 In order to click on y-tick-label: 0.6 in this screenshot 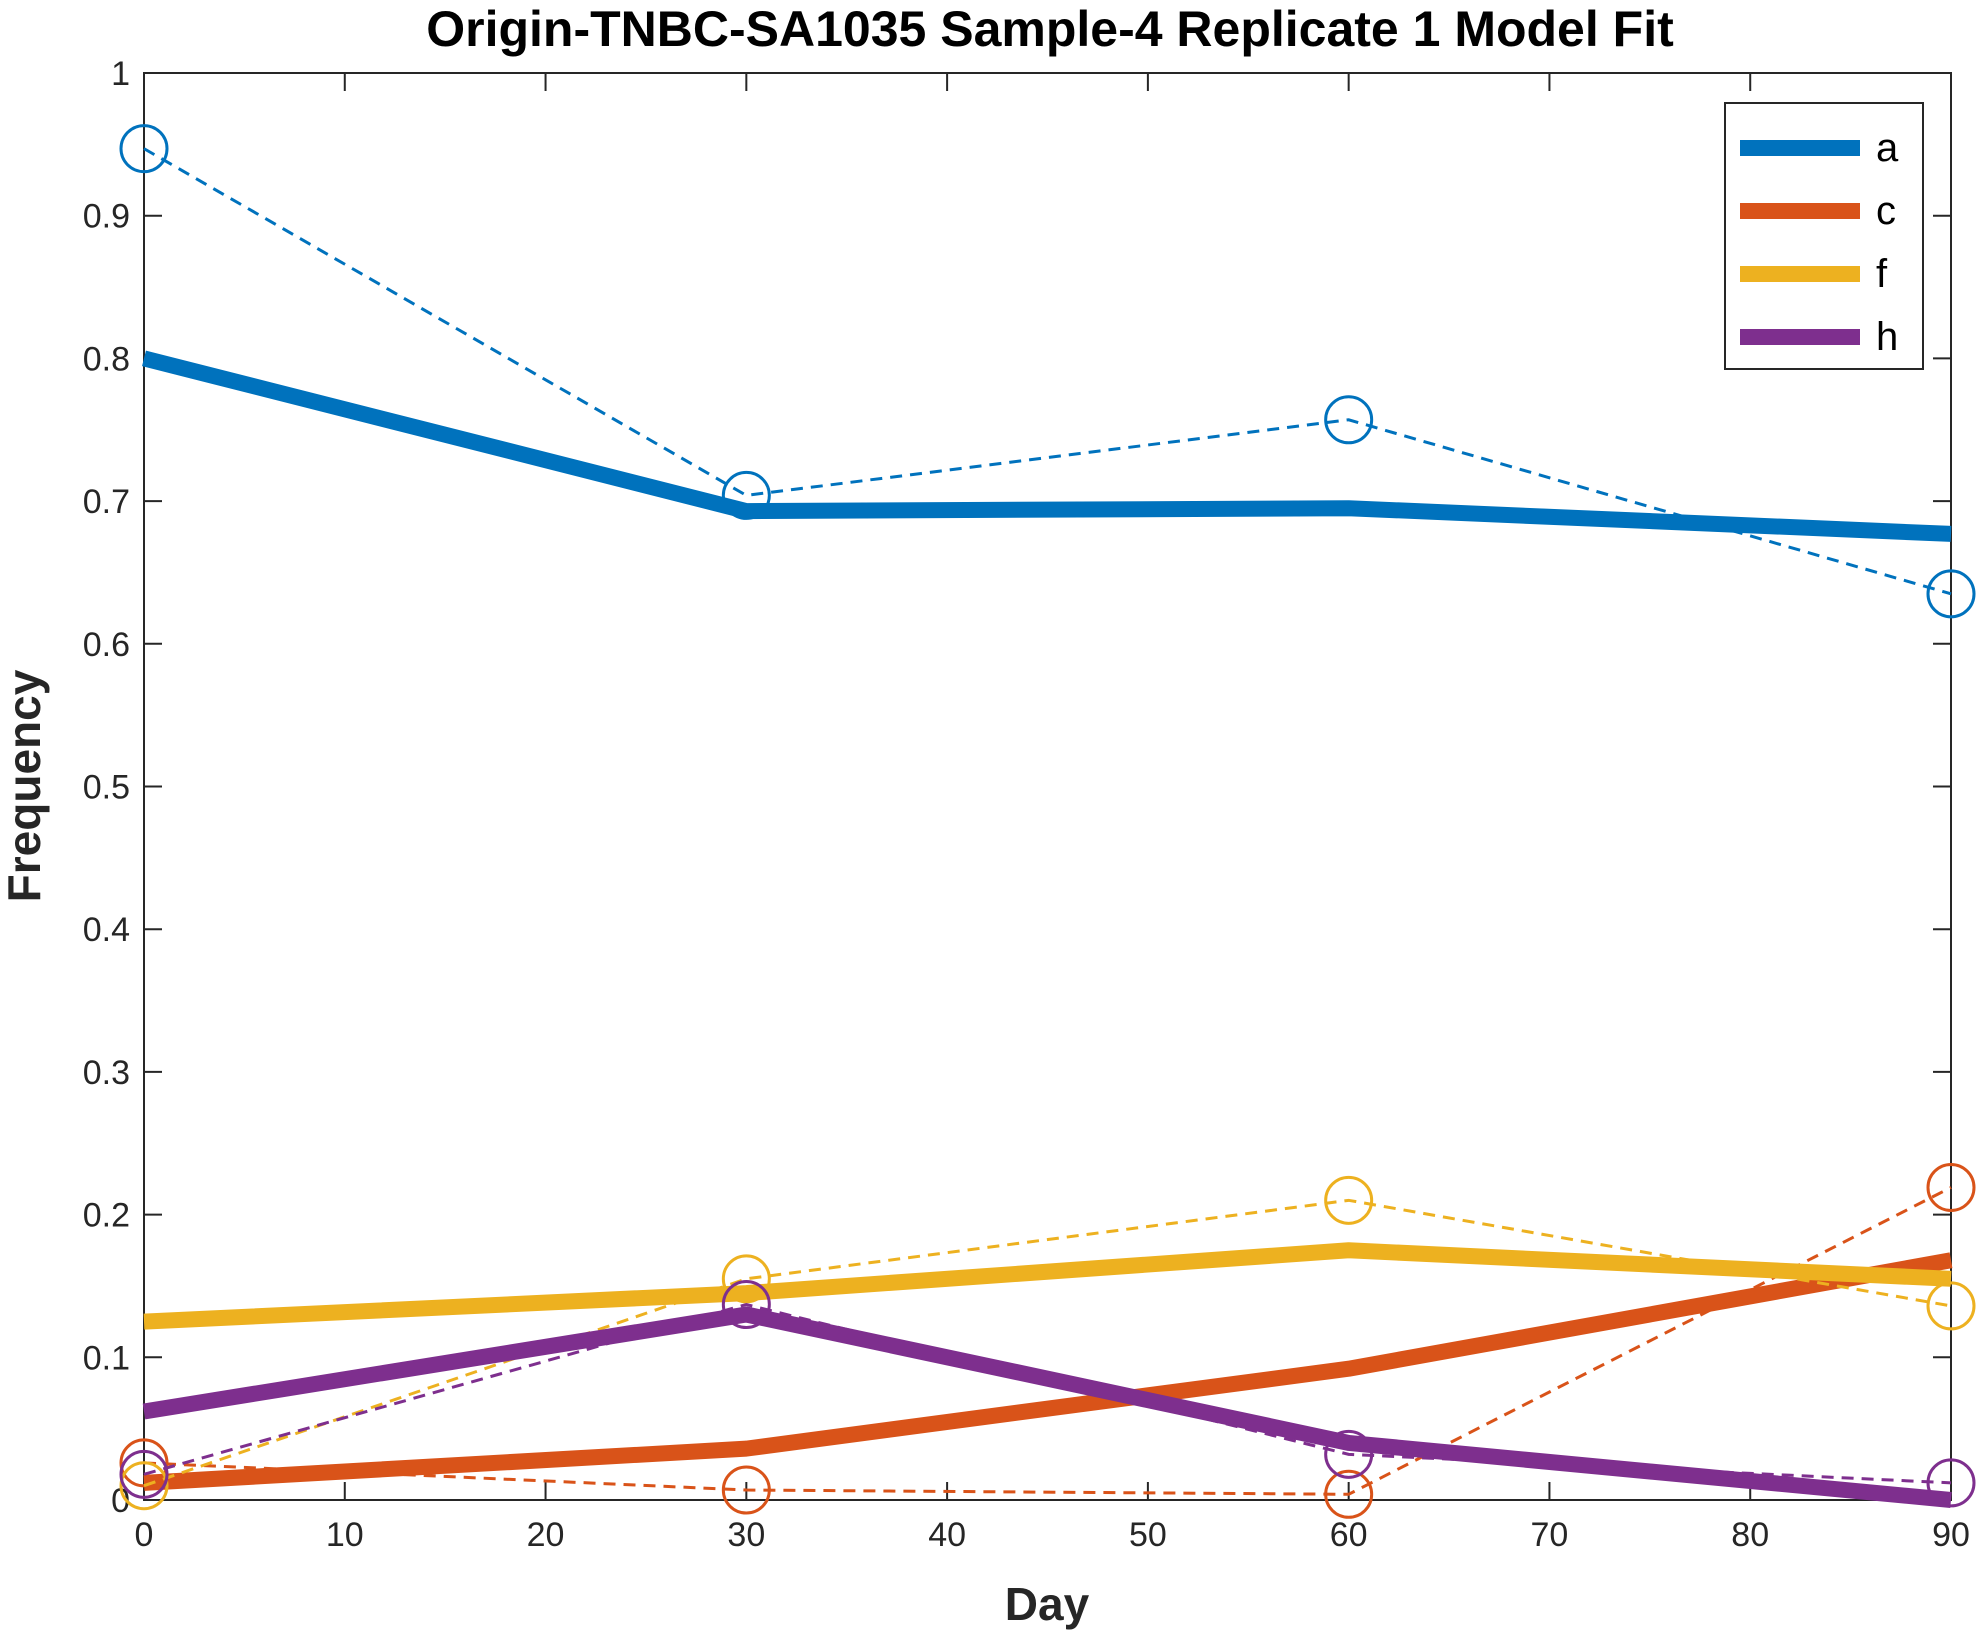, I will do `click(106, 645)`.